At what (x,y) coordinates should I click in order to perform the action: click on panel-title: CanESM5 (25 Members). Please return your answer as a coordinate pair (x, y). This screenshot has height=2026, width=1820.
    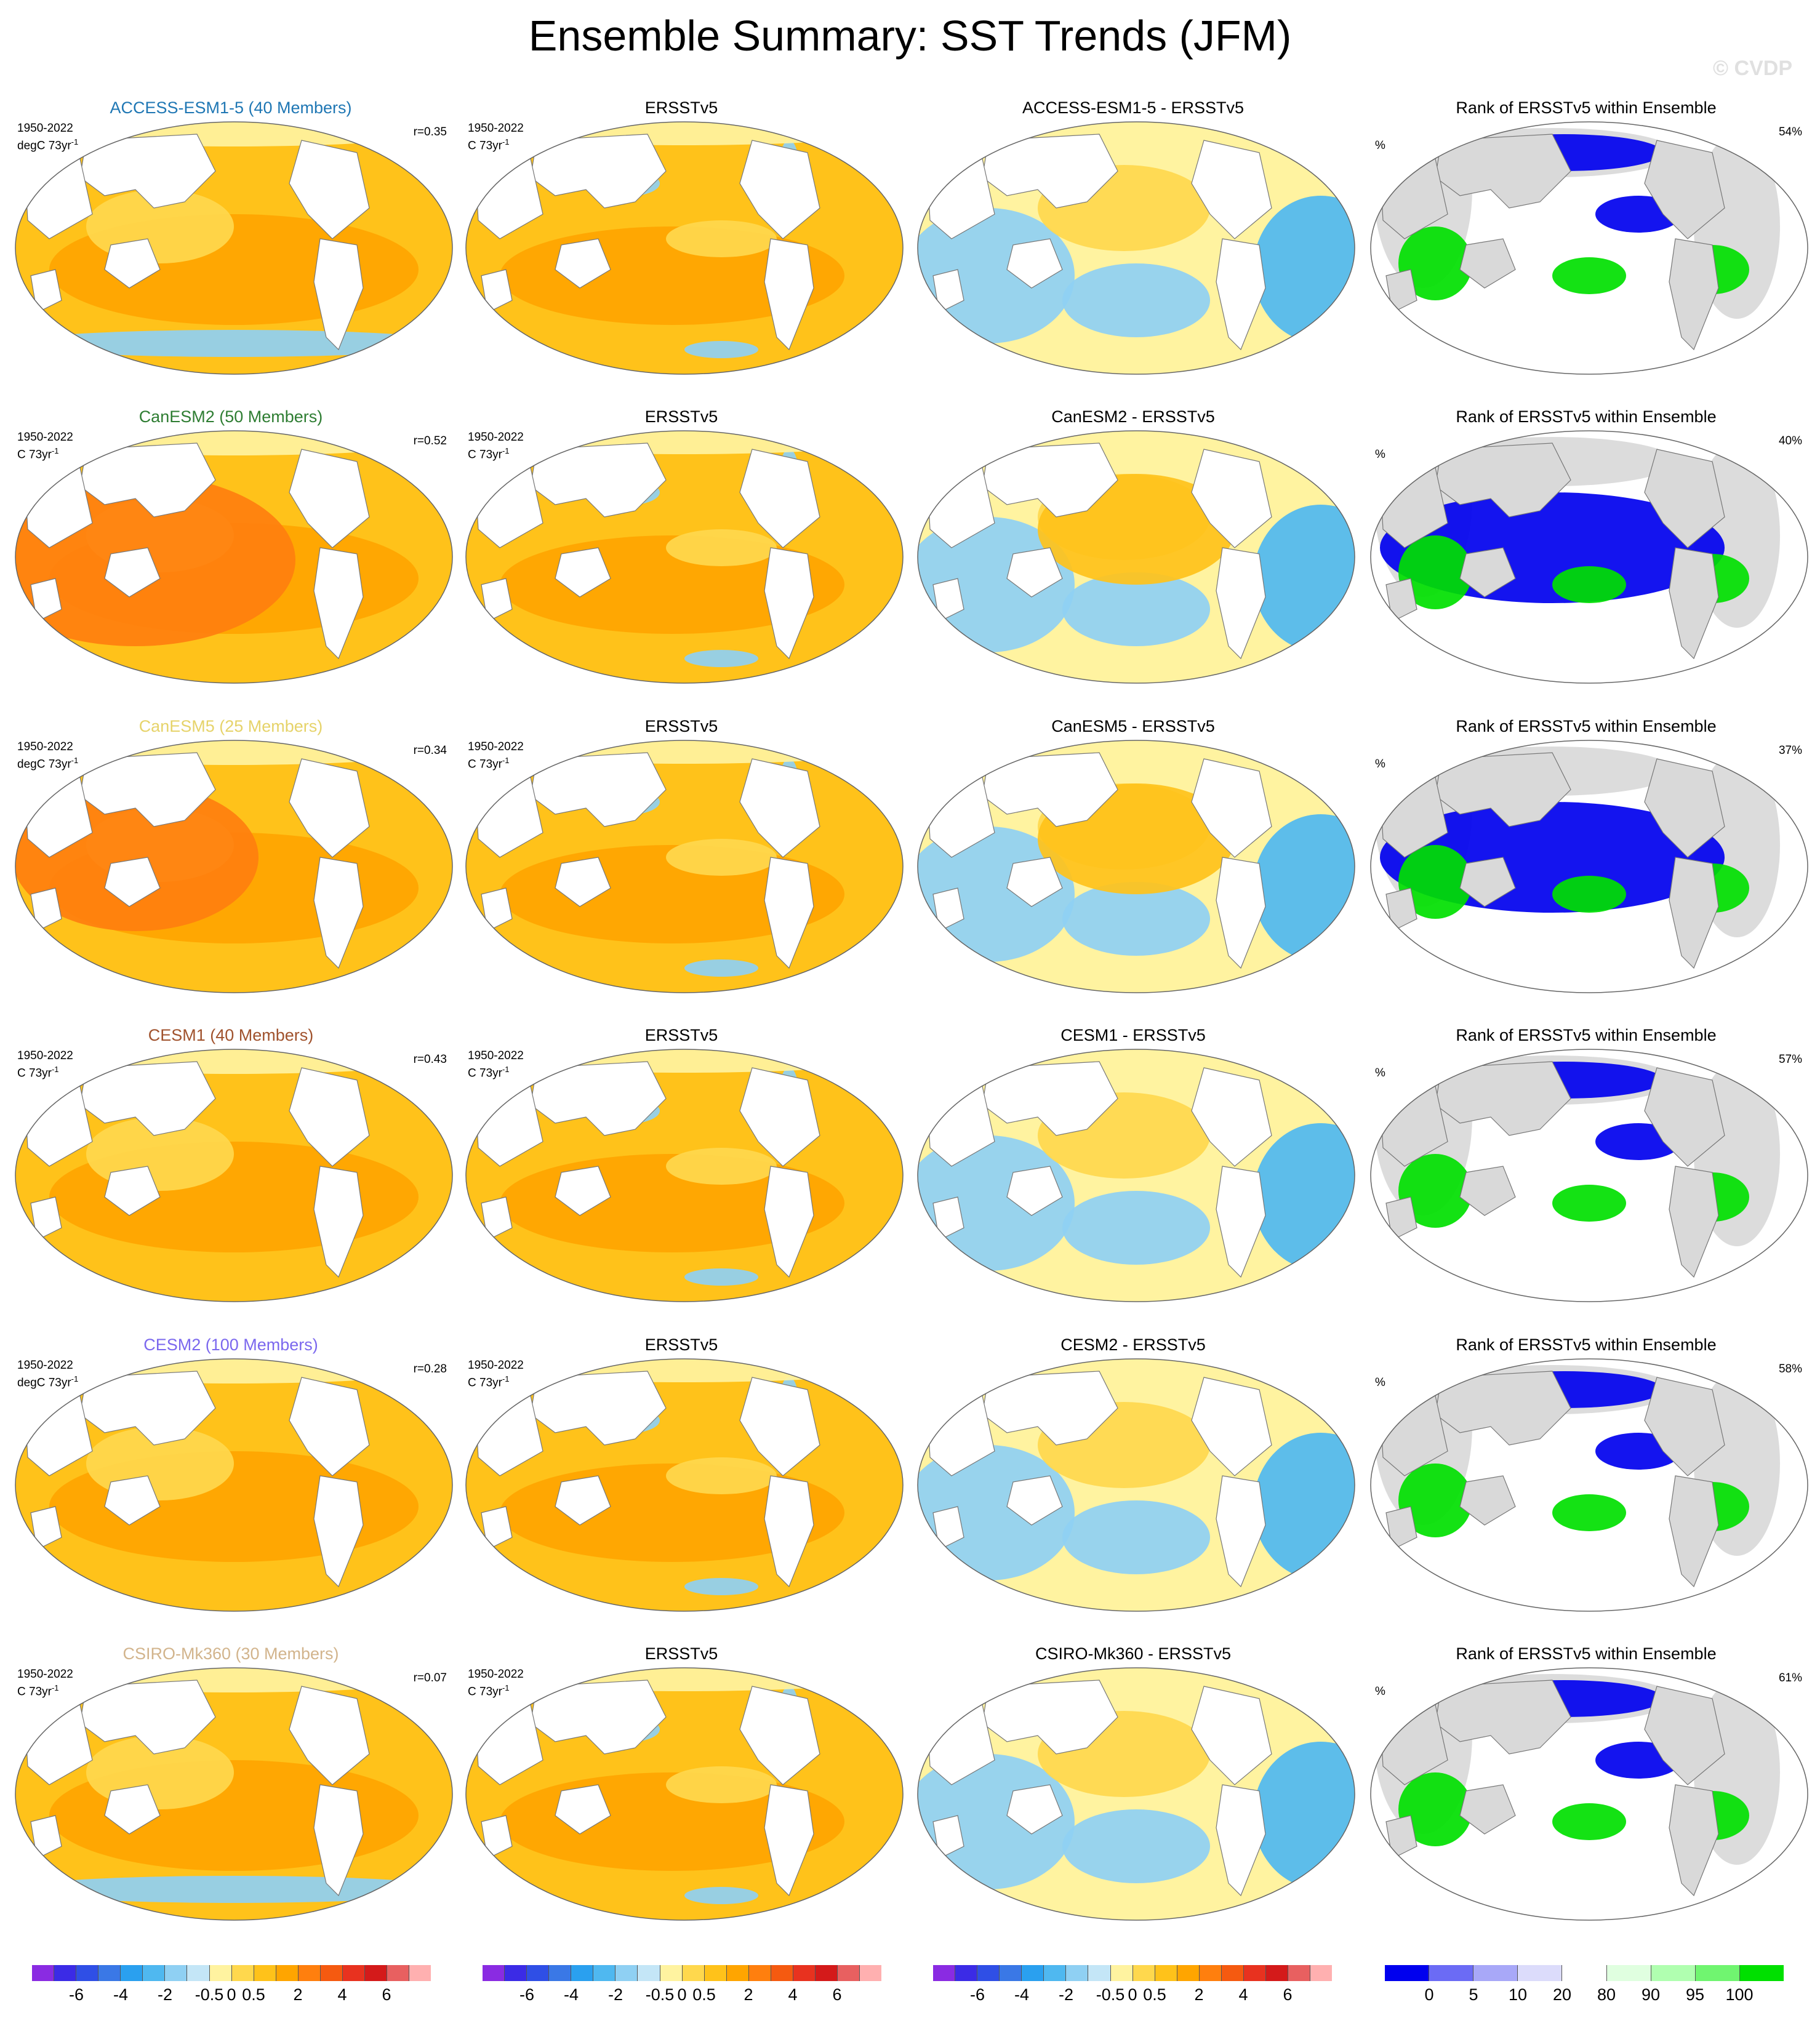
    Looking at the image, I should click on (231, 726).